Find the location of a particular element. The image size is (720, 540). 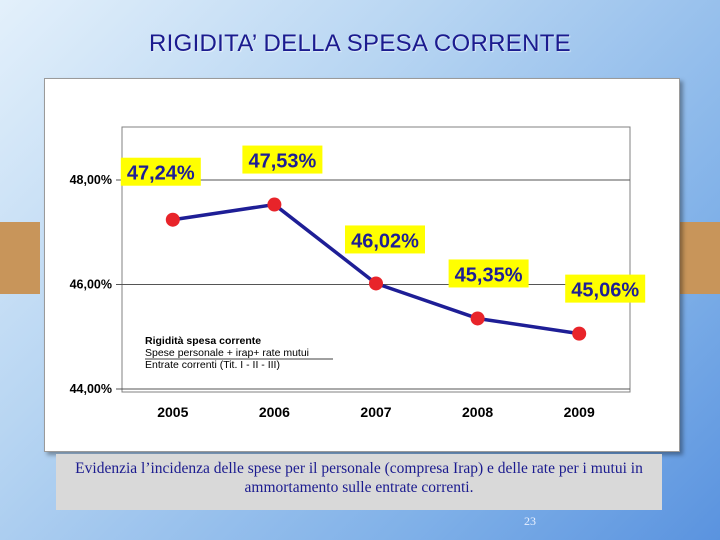

data-label: 47,24% is located at coordinates (161, 174).